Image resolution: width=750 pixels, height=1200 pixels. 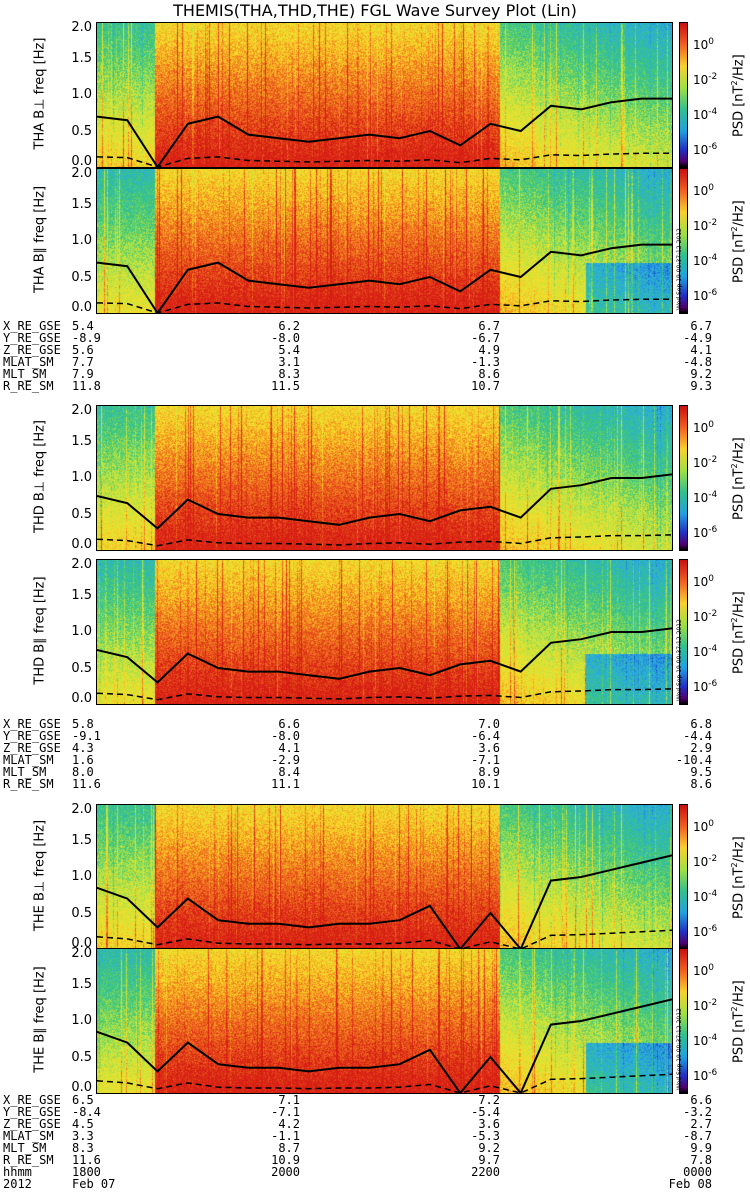 I want to click on y-axis-label: THD B⊥ freq [Hz], so click(x=40, y=476).